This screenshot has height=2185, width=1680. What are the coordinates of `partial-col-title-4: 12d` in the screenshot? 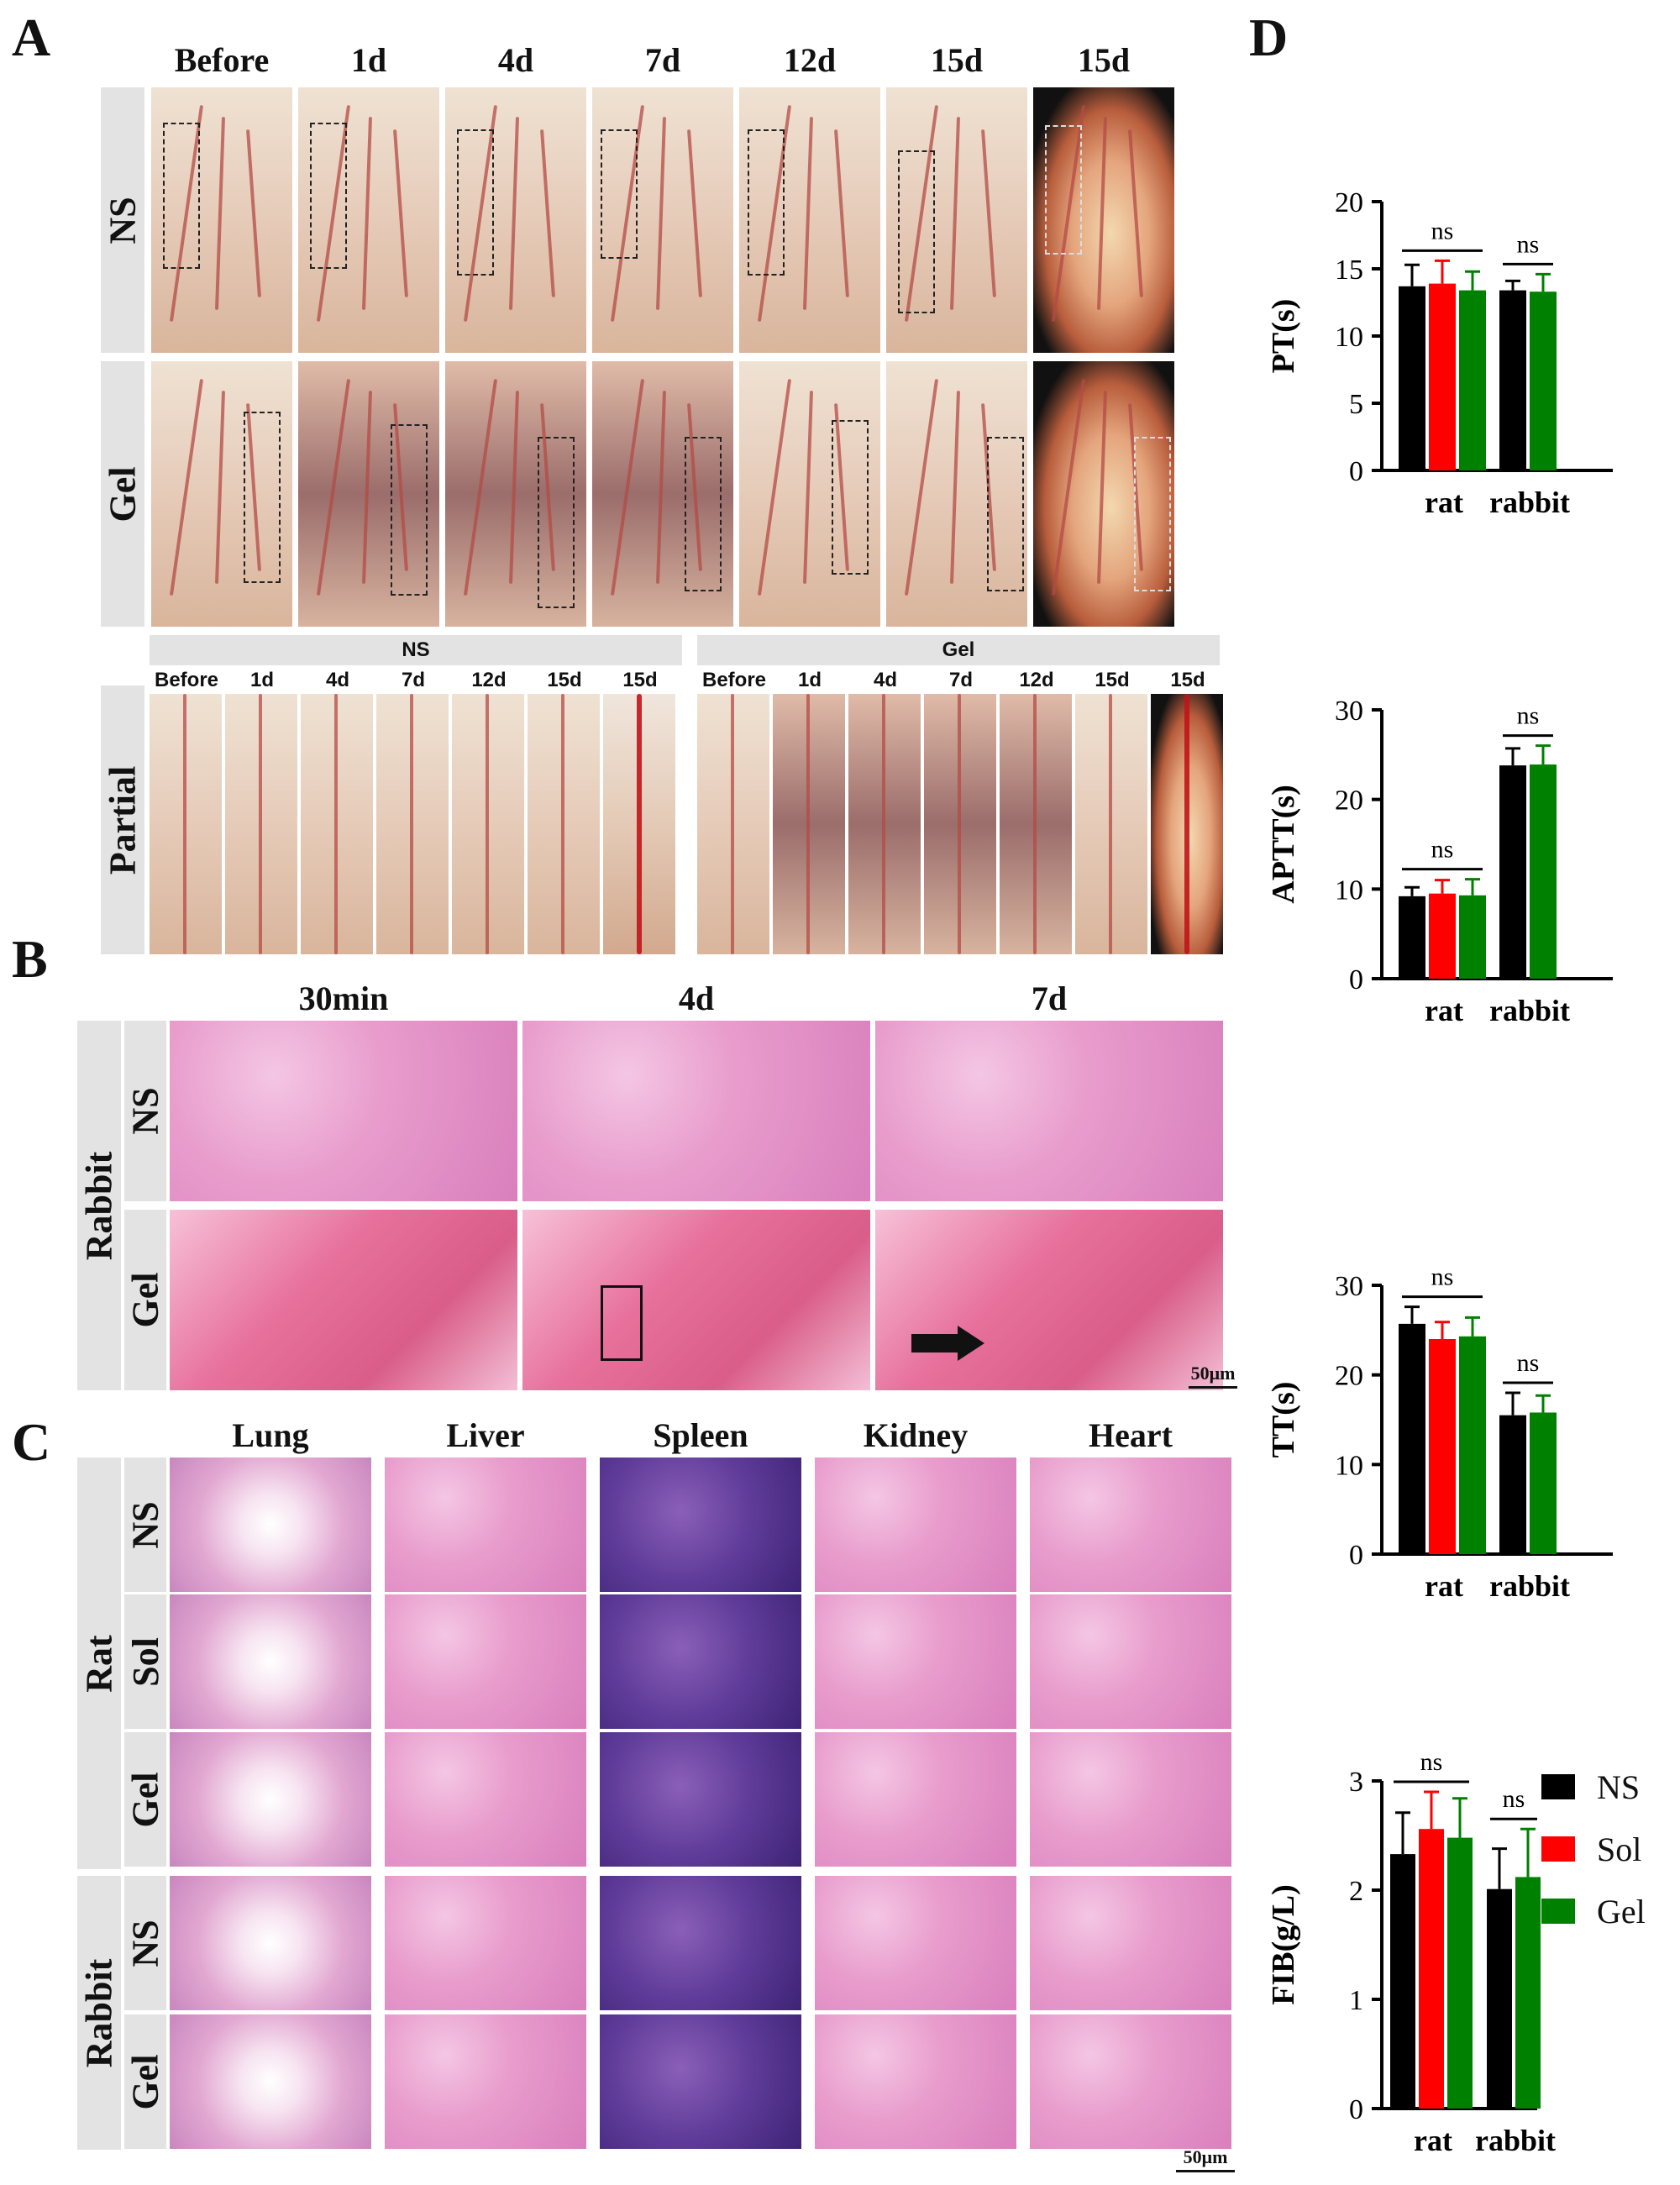 It's located at (489, 680).